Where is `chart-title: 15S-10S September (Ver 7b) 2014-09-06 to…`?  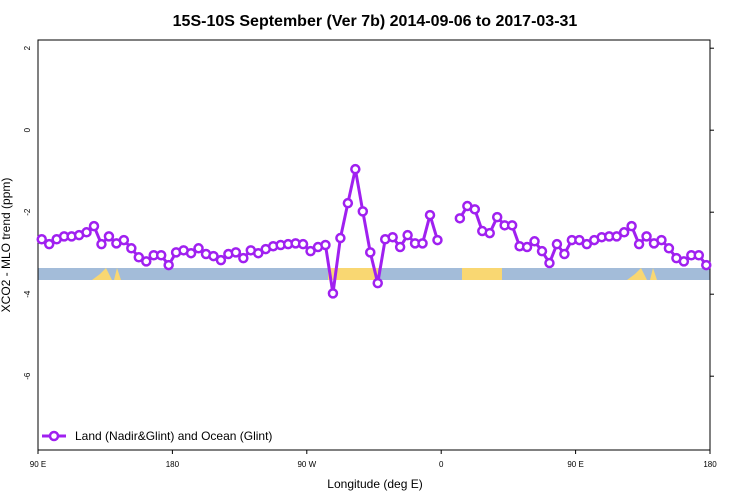 chart-title: 15S-10S September (Ver 7b) 2014-09-06 to… is located at coordinates (375, 21).